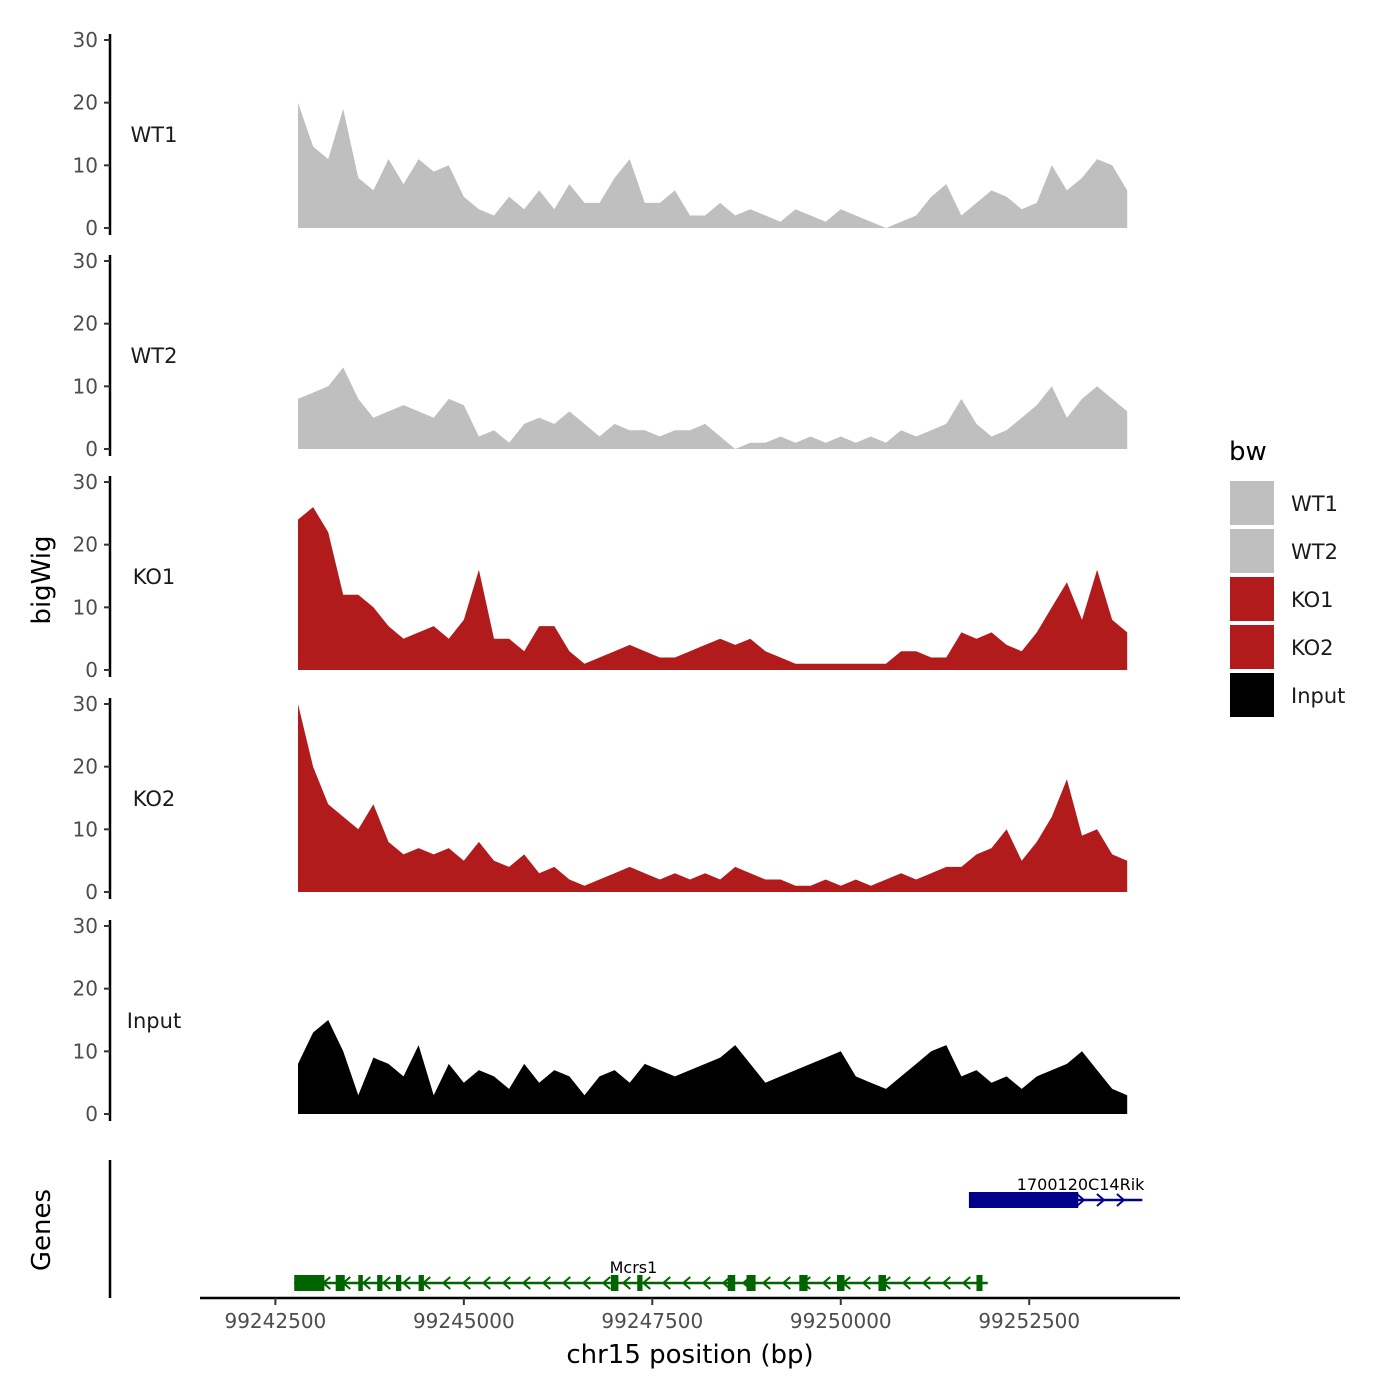 The image size is (1400, 1400). I want to click on gene-mcrs1: Mcrs1, so click(641, 1274).